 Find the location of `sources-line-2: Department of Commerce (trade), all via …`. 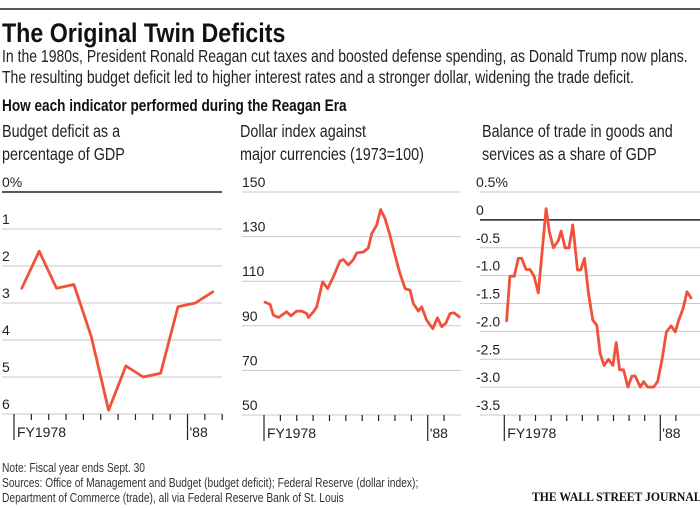

sources-line-2: Department of Commerce (trade), all via … is located at coordinates (210, 498).